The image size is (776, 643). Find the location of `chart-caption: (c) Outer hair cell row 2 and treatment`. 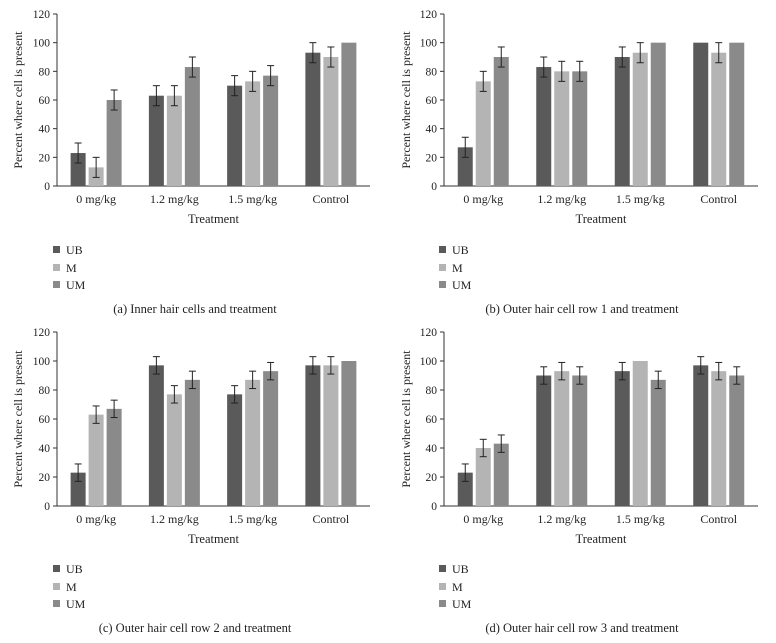

chart-caption: (c) Outer hair cell row 2 and treatment is located at coordinates (195, 628).